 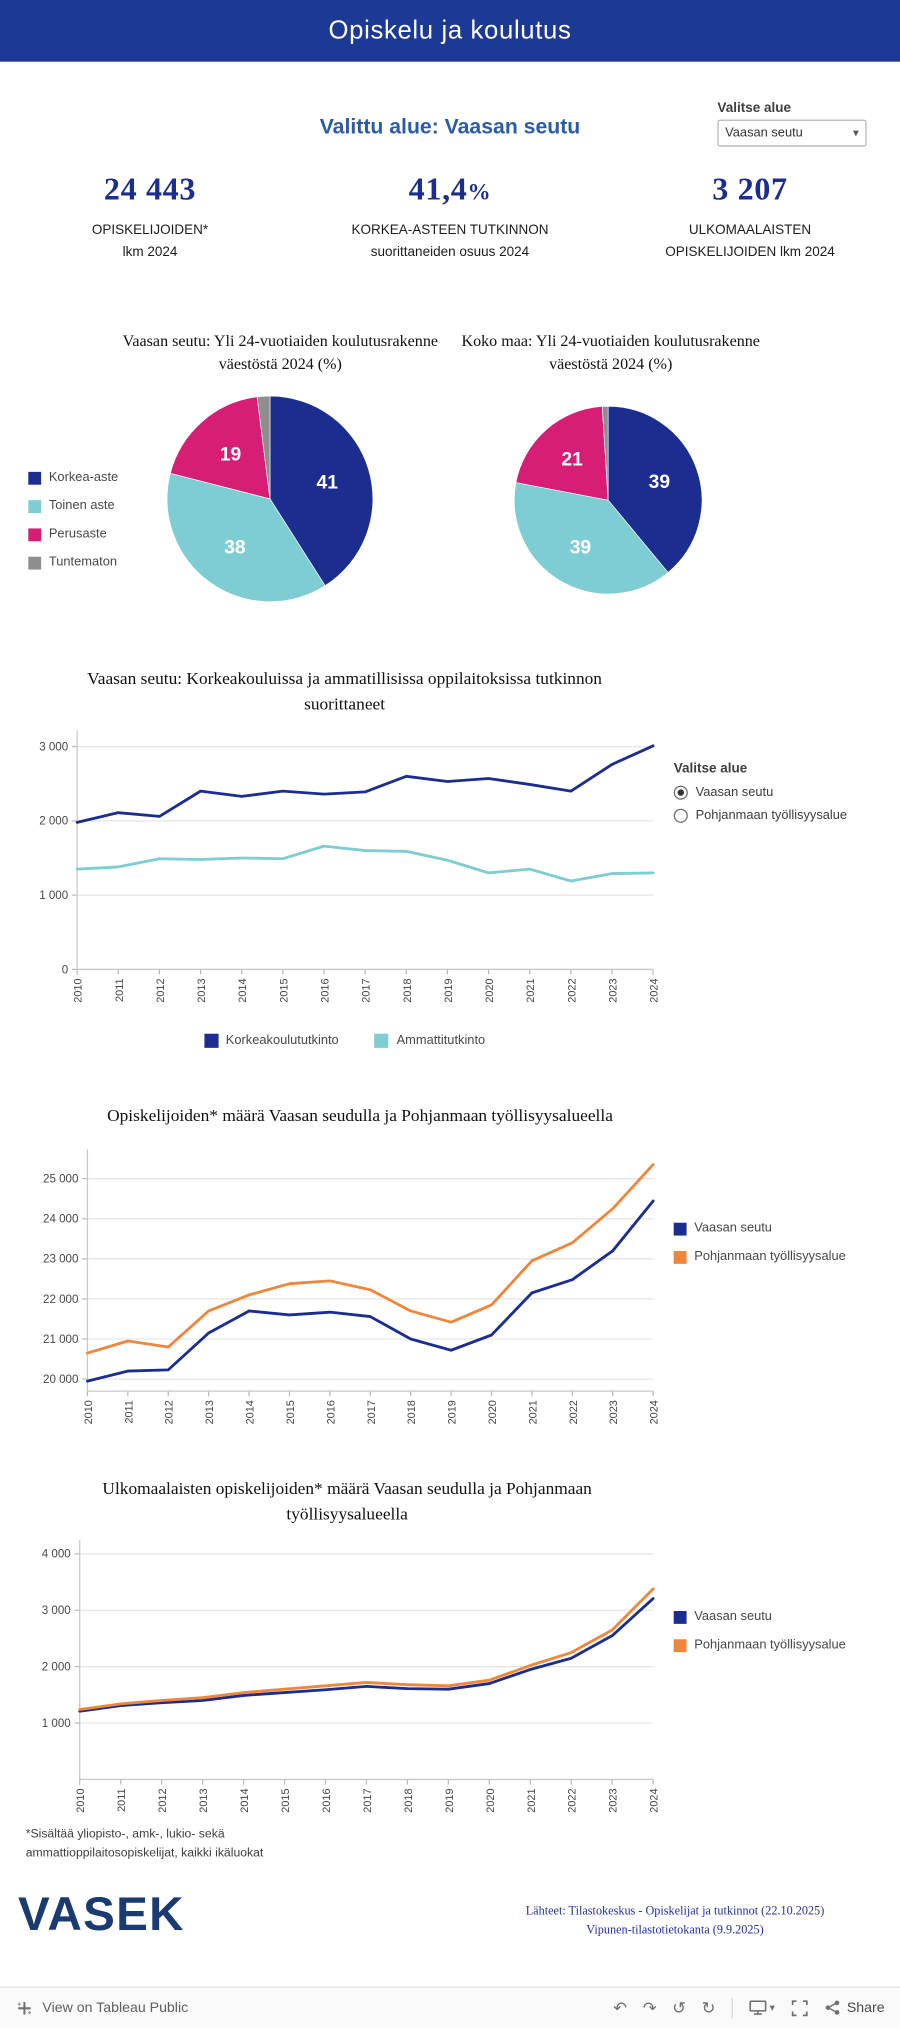 What do you see at coordinates (649, 2007) in the screenshot?
I see `redo-icon: ↷` at bounding box center [649, 2007].